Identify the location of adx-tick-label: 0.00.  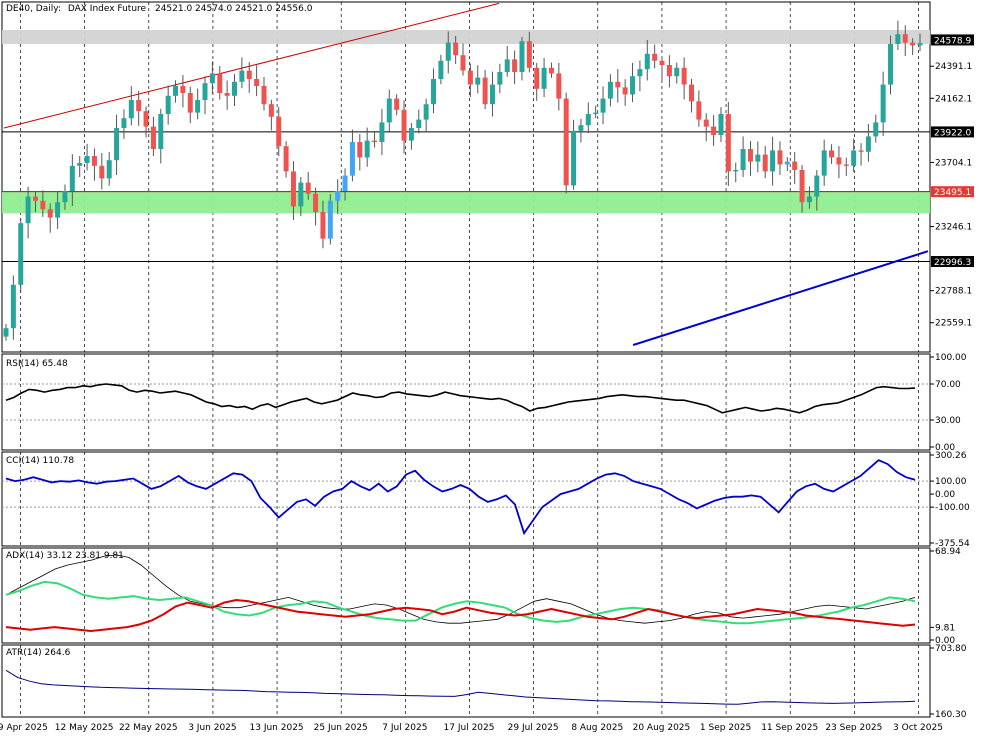
(945, 641).